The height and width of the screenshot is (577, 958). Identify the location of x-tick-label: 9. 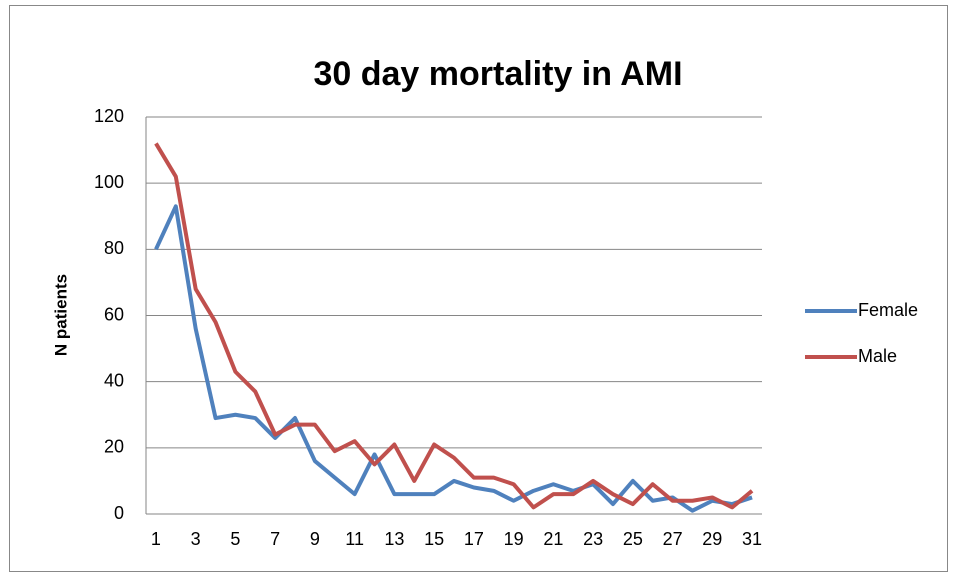
(315, 539).